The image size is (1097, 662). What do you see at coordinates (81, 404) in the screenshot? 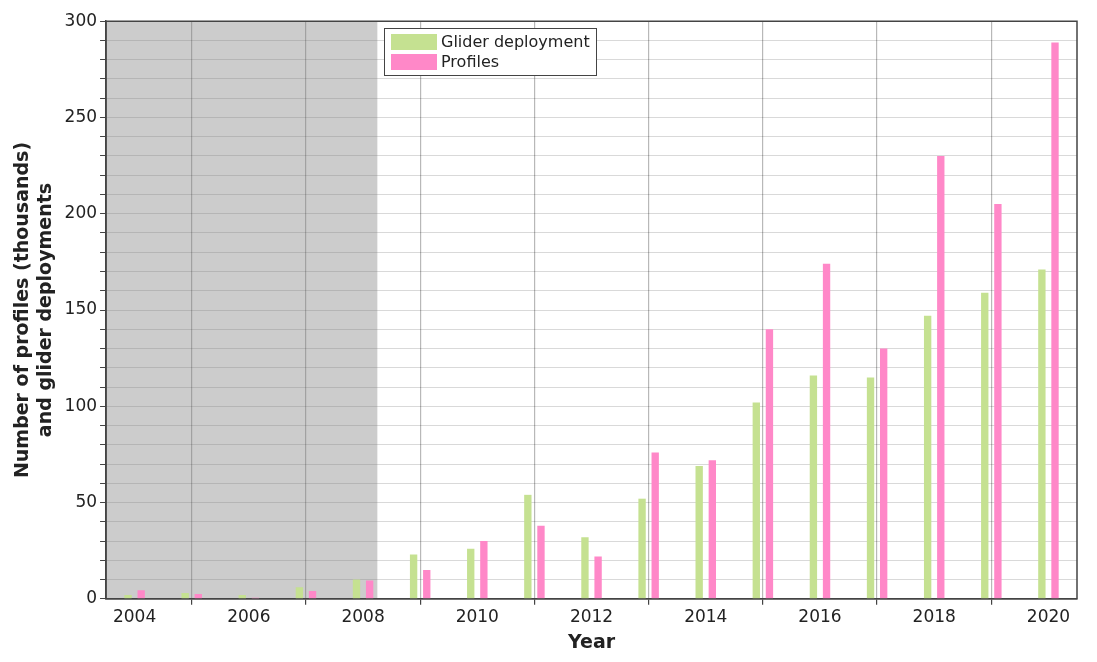
I see `y-tick-label: 100` at bounding box center [81, 404].